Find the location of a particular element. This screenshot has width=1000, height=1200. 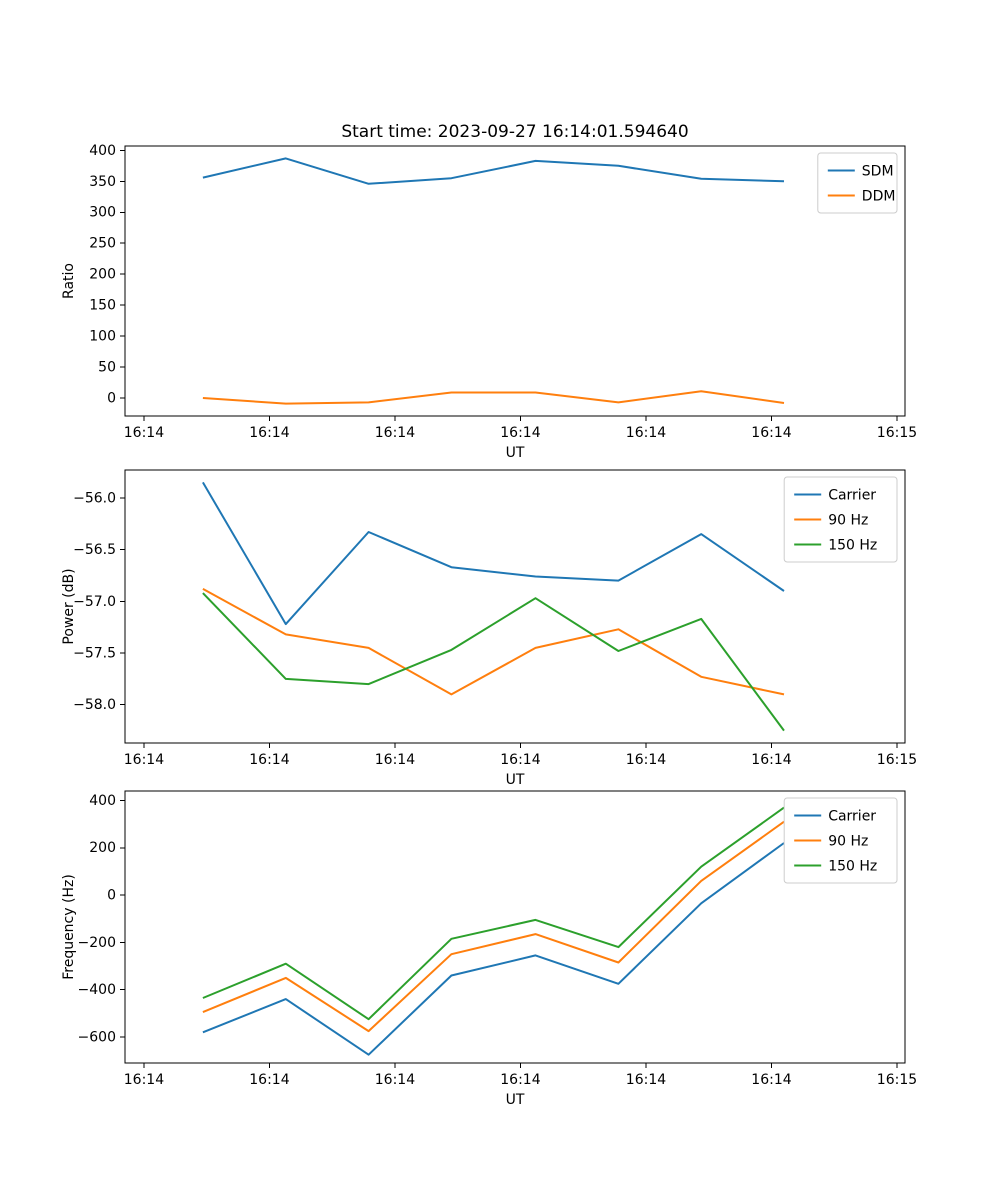

y-axis-tick-label: −200 is located at coordinates (97, 943).